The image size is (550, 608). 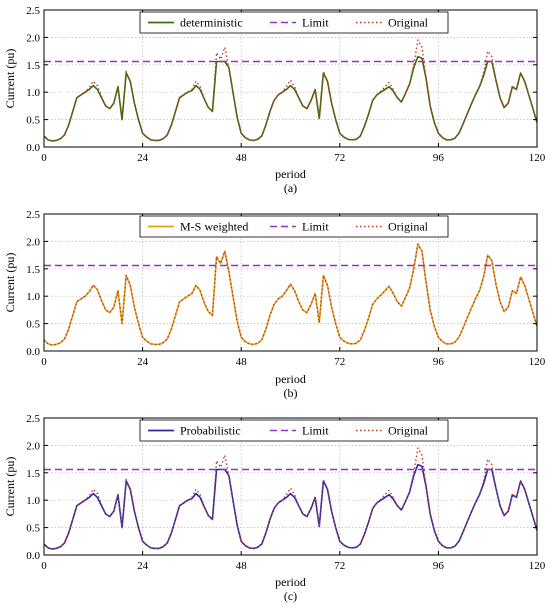 What do you see at coordinates (210, 431) in the screenshot?
I see `legend-label: Probabilistic` at bounding box center [210, 431].